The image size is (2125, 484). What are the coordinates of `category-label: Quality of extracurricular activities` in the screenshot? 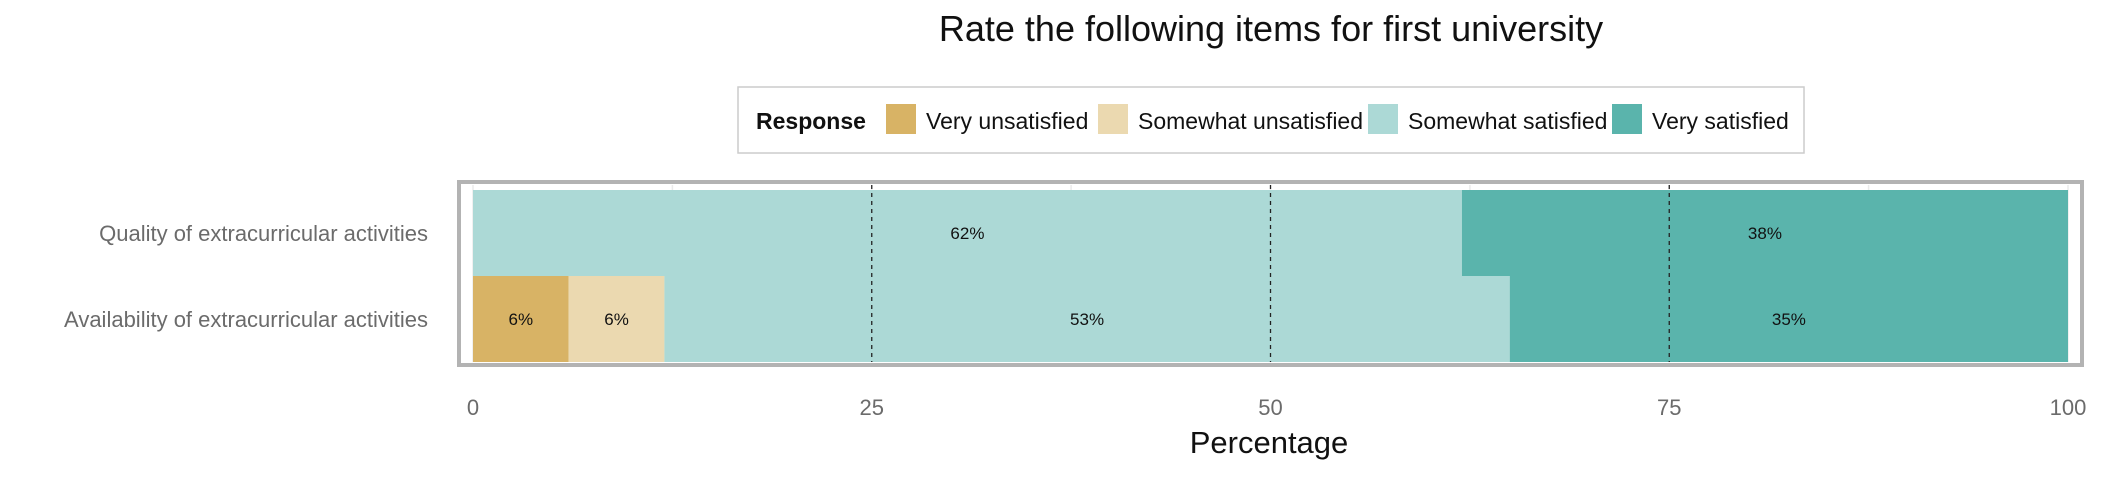 It's located at (263, 233).